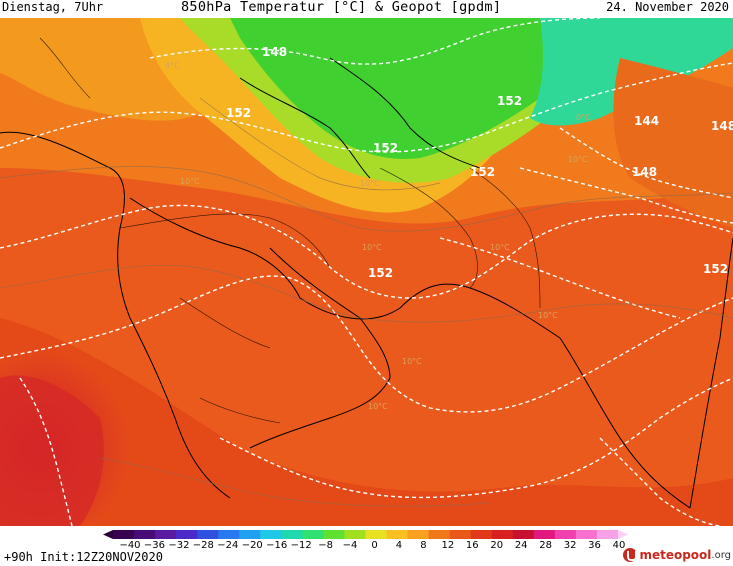 This screenshot has width=733, height=566. I want to click on temp-label: 4°C, so click(172, 65).